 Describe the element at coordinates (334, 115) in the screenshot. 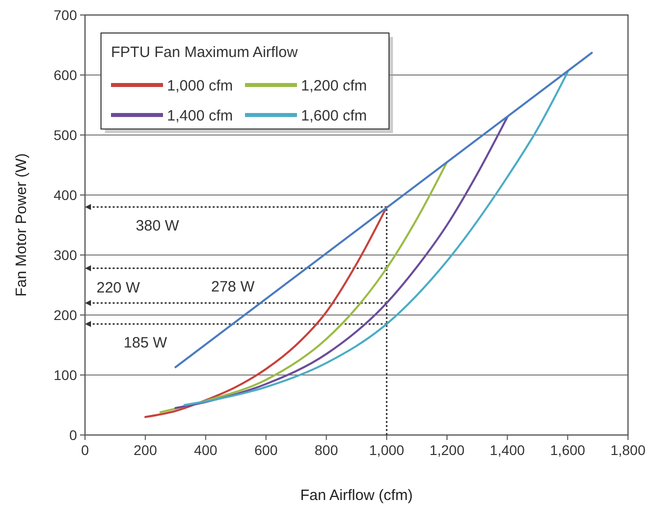

I see `legend-label: 1,600 cfm` at that location.